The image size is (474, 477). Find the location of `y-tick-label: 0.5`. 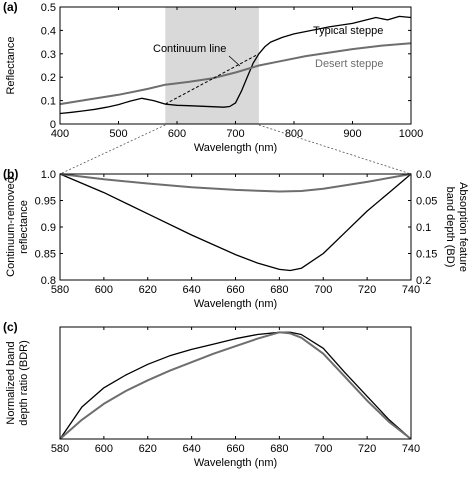

y-tick-label: 0.5 is located at coordinates (48, 8).